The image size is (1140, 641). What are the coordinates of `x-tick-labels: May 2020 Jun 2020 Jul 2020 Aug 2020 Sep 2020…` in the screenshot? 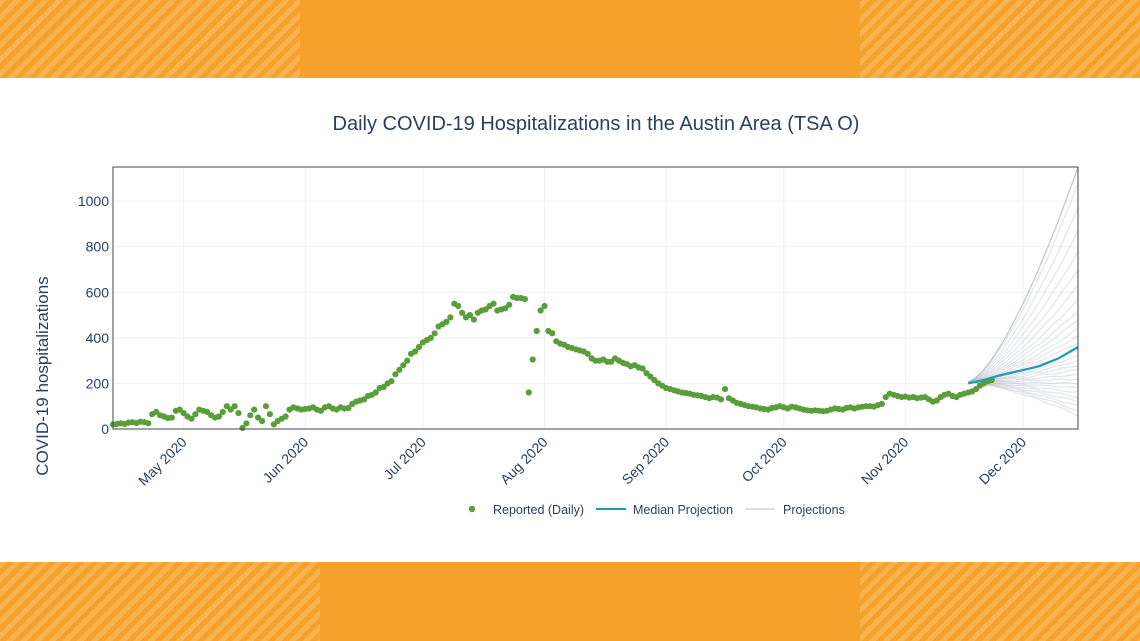 It's located at (582, 461).